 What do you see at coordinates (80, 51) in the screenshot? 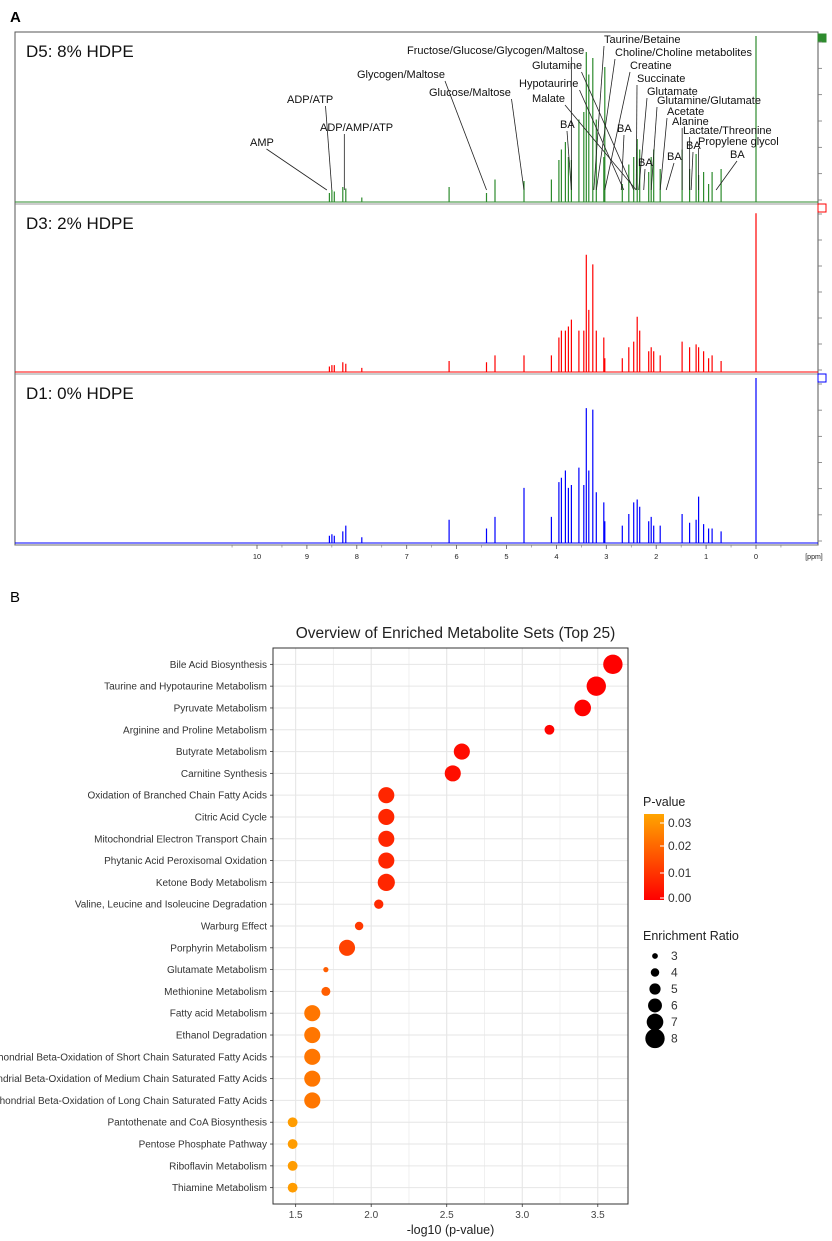
I see `spectrum-label-d5: D5: 8% HDPE` at bounding box center [80, 51].